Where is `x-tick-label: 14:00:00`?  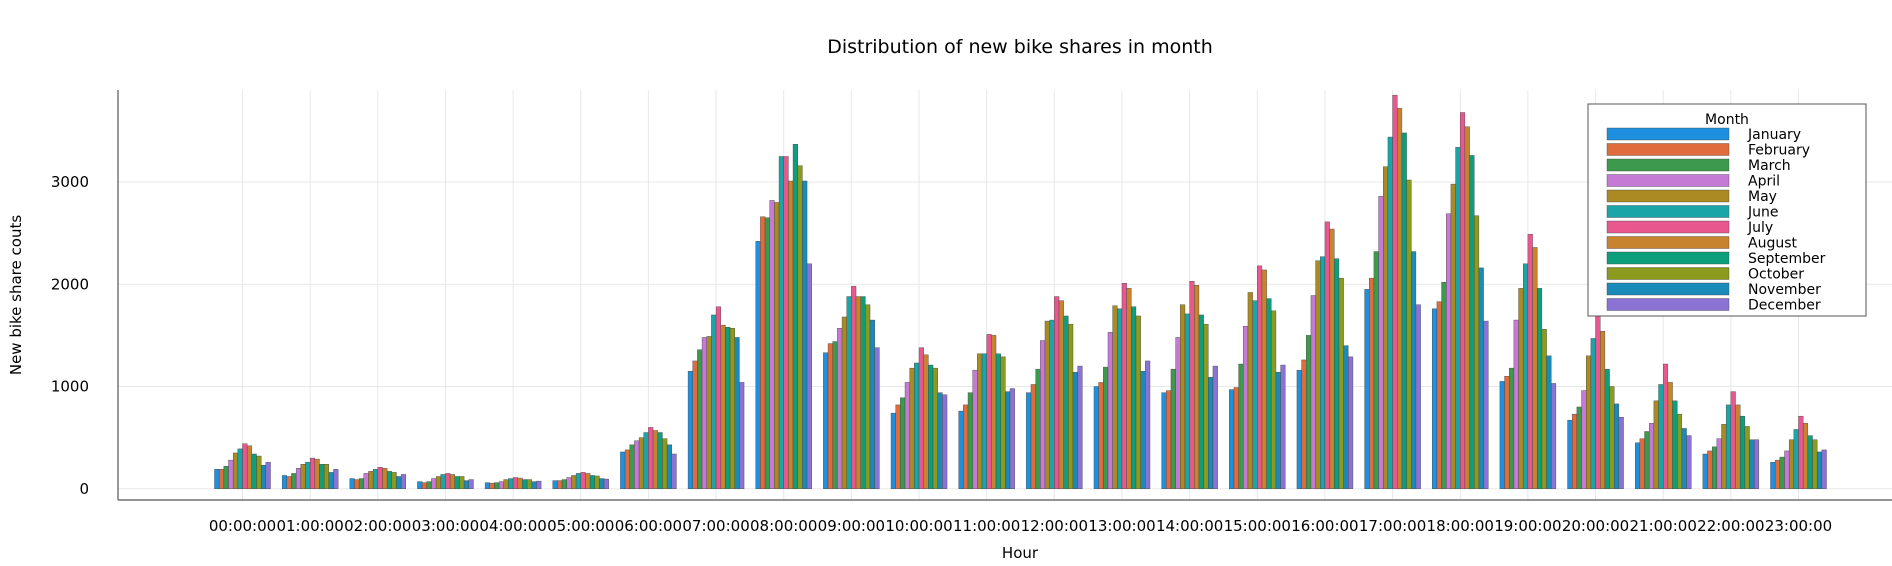 x-tick-label: 14:00:00 is located at coordinates (1189, 526).